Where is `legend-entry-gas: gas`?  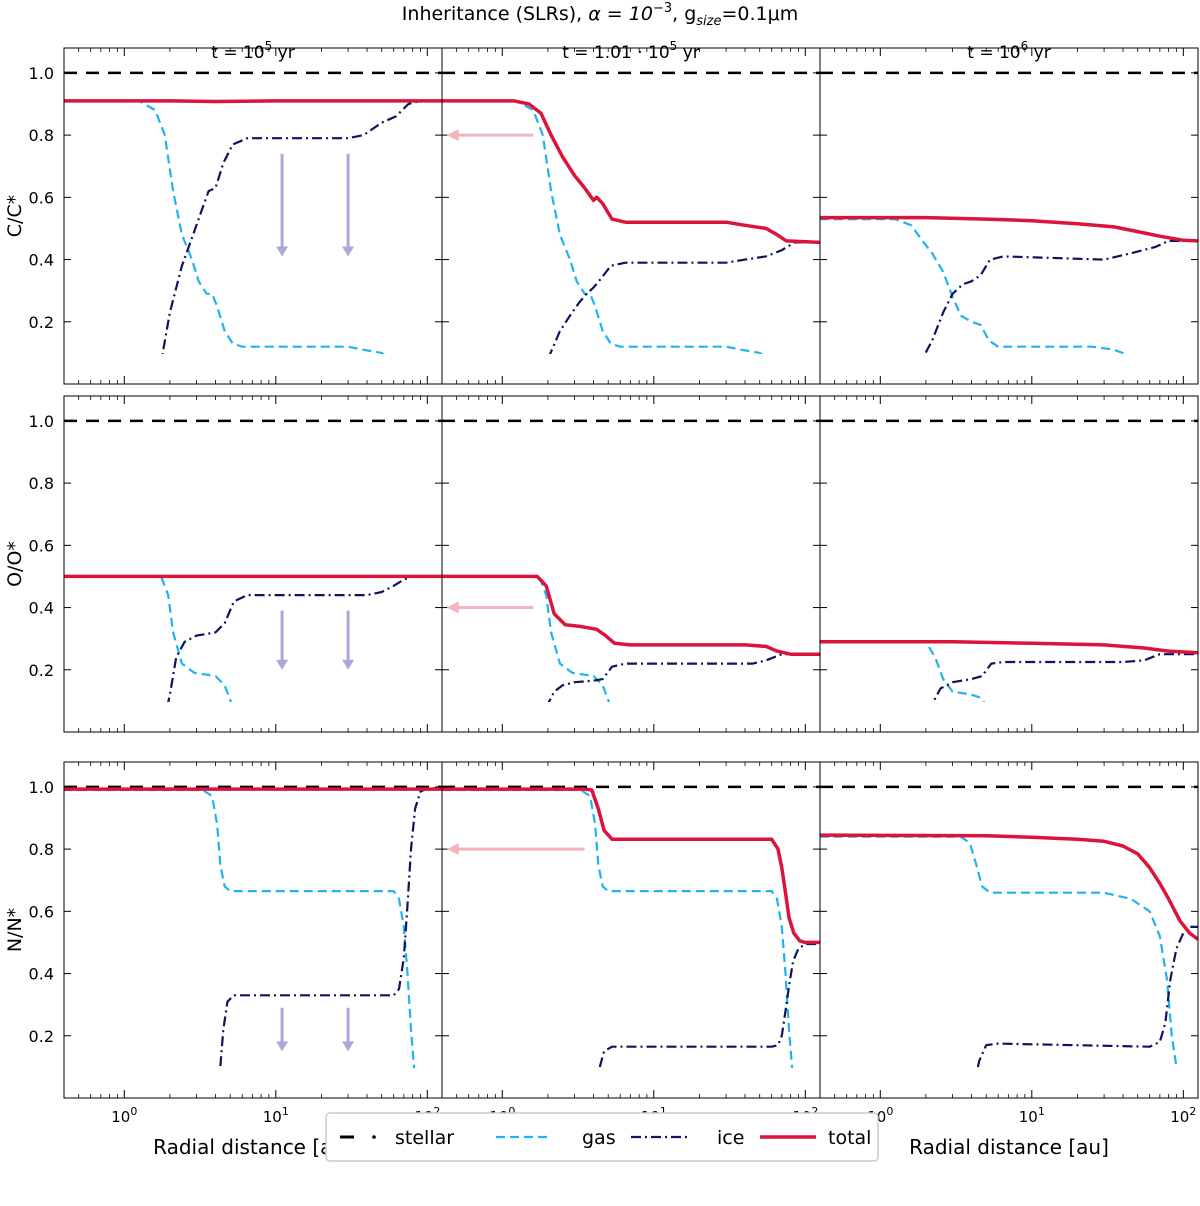 legend-entry-gas: gas is located at coordinates (556, 1138).